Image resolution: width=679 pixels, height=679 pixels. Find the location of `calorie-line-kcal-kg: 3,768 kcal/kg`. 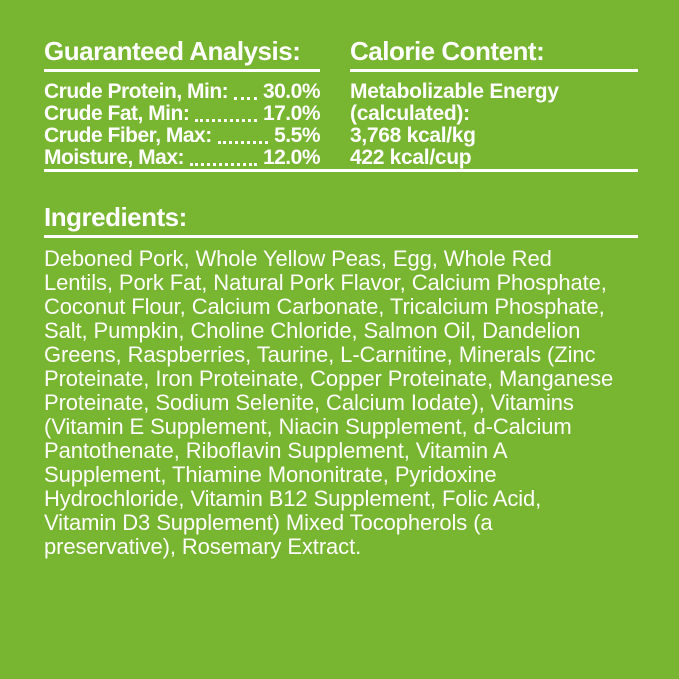

calorie-line-kcal-kg: 3,768 kcal/kg is located at coordinates (413, 135).